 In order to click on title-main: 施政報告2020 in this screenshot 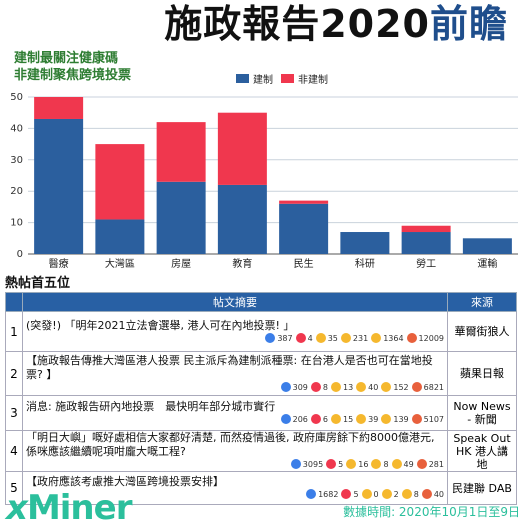, I will do `click(297, 24)`.